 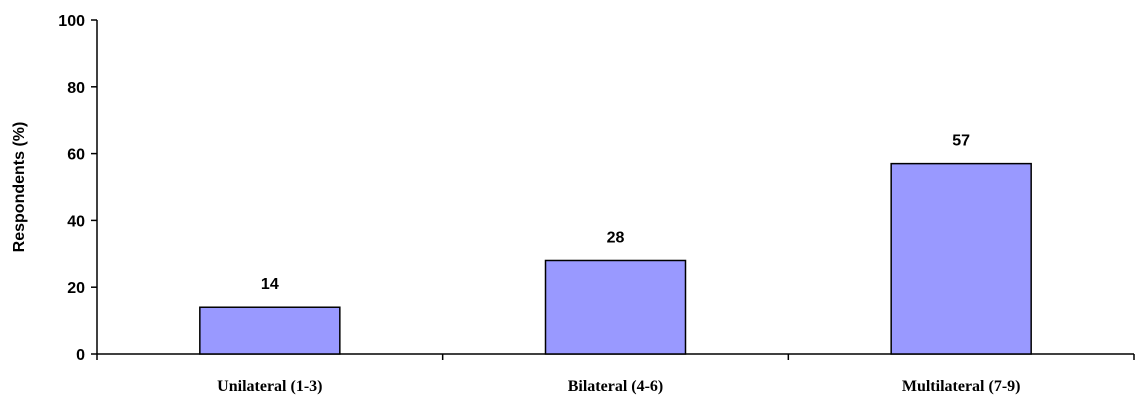 What do you see at coordinates (269, 386) in the screenshot?
I see `x-category-label: Unilateral (1-3)` at bounding box center [269, 386].